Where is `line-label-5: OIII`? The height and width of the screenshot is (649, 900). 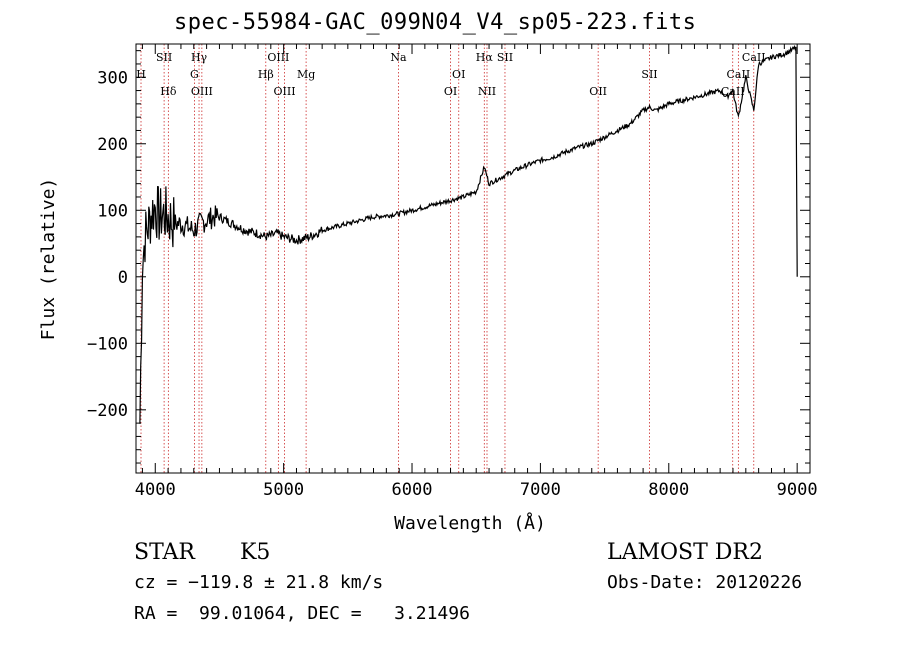
line-label-5: OIII is located at coordinates (202, 91).